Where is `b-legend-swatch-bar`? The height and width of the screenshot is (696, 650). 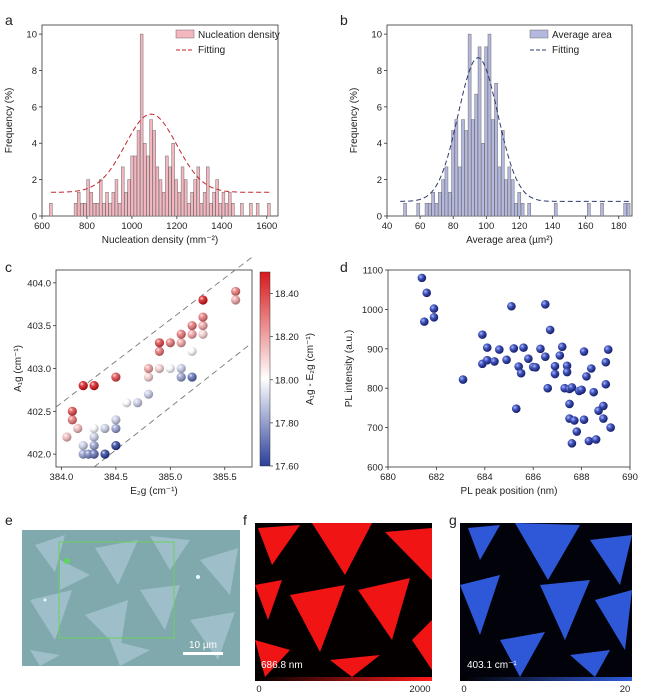 b-legend-swatch-bar is located at coordinates (539, 34).